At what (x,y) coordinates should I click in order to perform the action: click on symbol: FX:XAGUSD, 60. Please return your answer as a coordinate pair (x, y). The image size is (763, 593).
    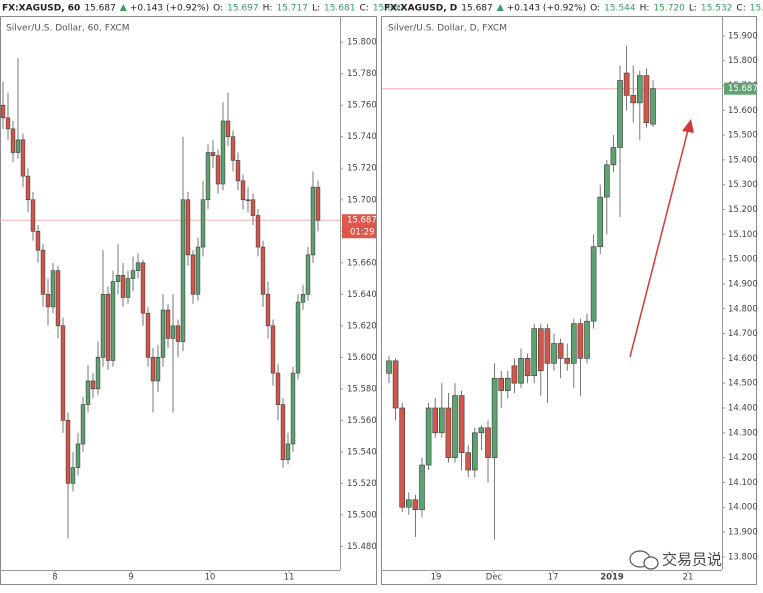
    Looking at the image, I should click on (41, 9).